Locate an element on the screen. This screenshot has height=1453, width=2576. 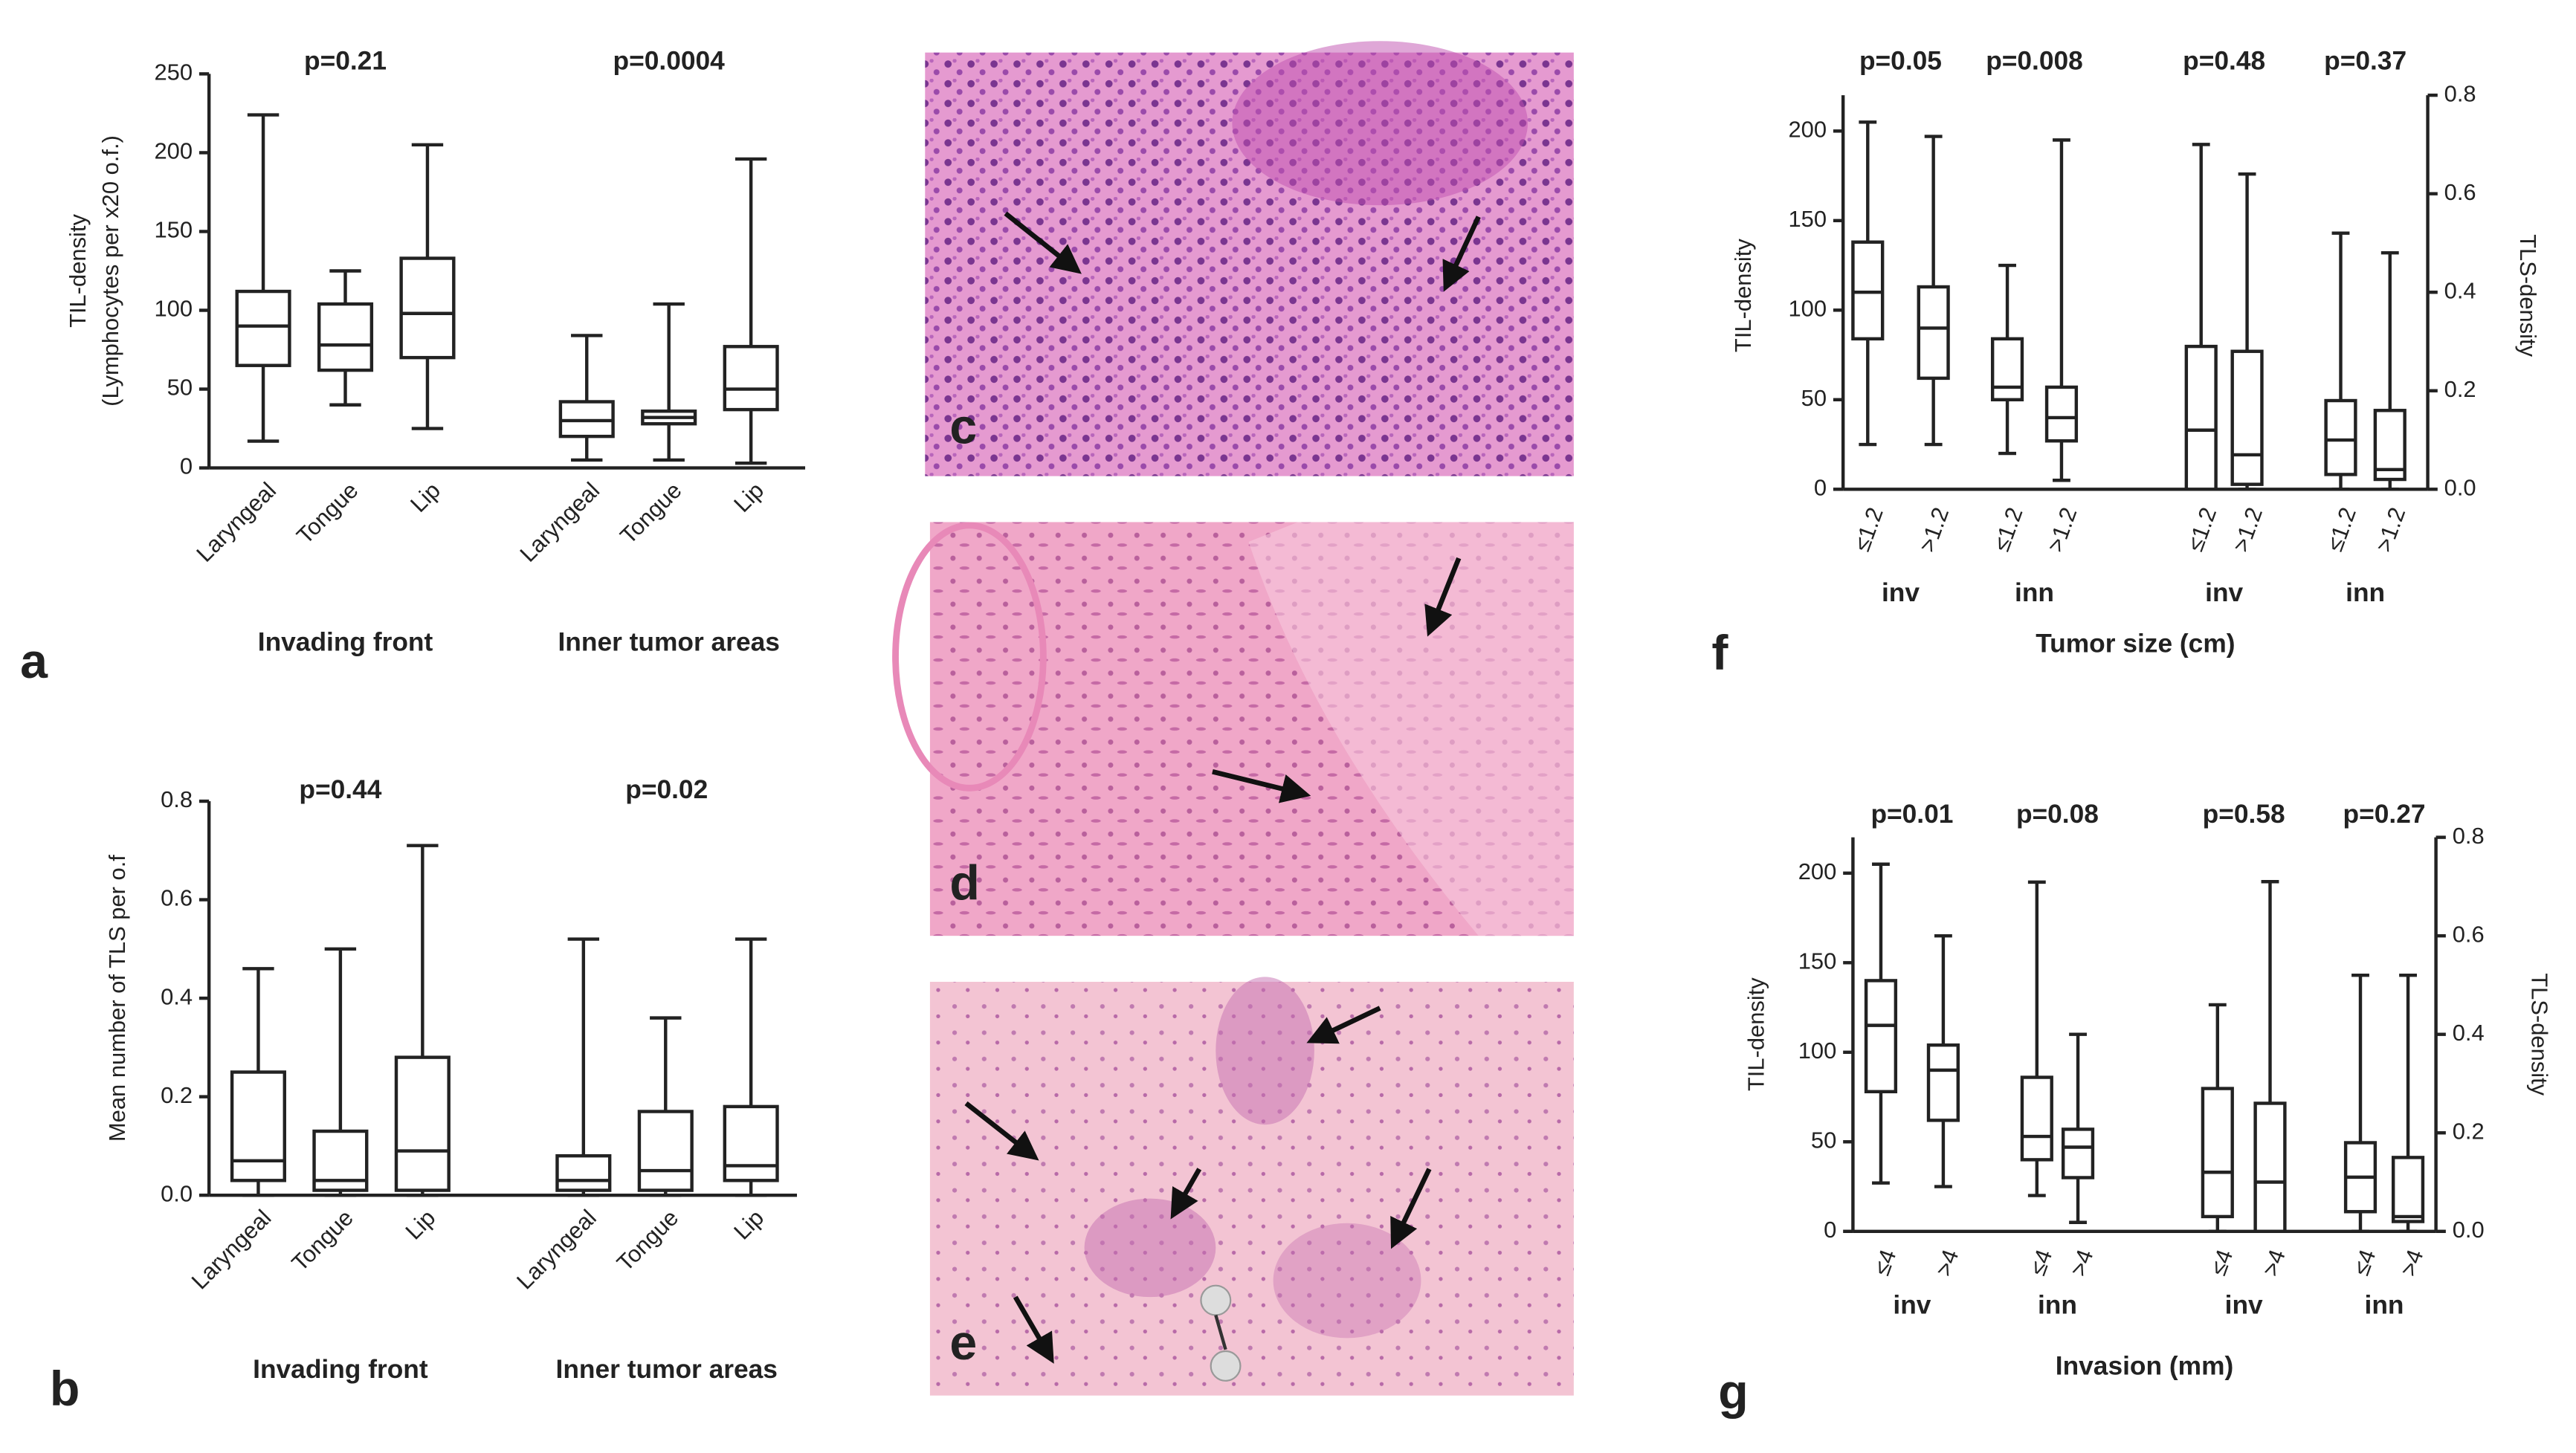
panel-label: g is located at coordinates (1733, 1392).